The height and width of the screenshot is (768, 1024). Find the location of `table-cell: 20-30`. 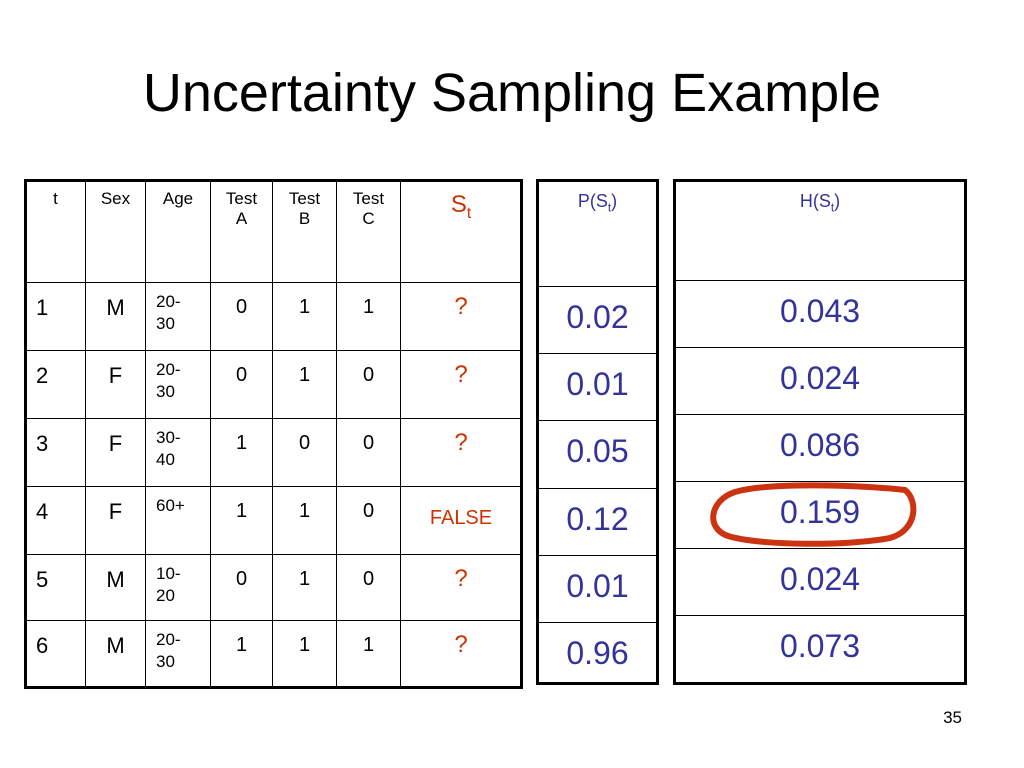

table-cell: 20-30 is located at coordinates (178, 384).